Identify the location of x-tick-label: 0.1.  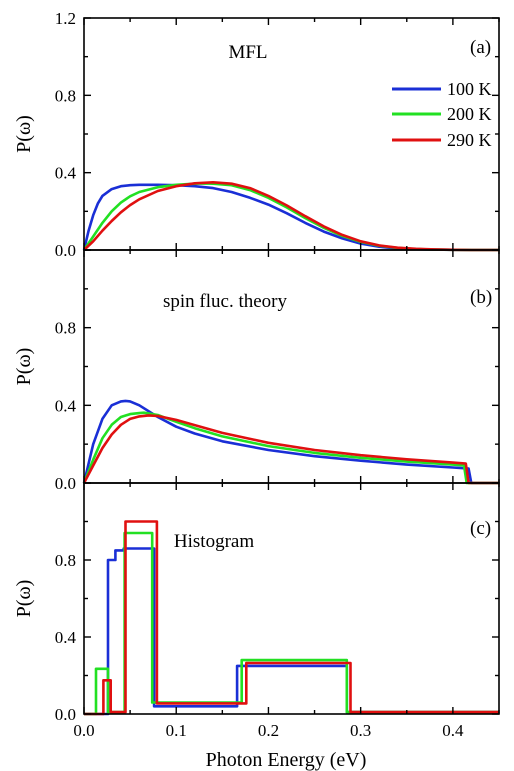
(176, 730).